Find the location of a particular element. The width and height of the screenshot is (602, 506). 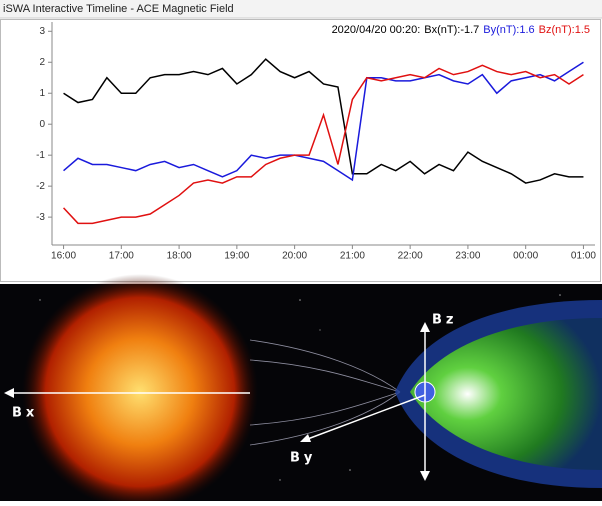

readout-part: By(nT):1.6 is located at coordinates (508, 30).